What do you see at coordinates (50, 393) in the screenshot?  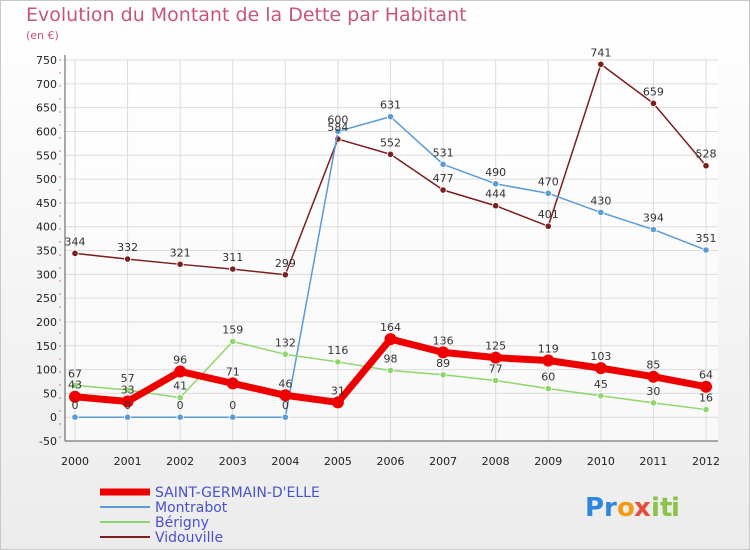 I see `y-tick-label: 50` at bounding box center [50, 393].